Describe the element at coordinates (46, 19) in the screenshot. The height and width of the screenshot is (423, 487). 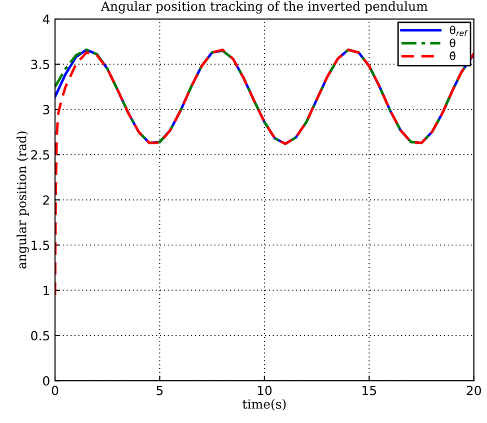
I see `y-tick-label: 4` at that location.